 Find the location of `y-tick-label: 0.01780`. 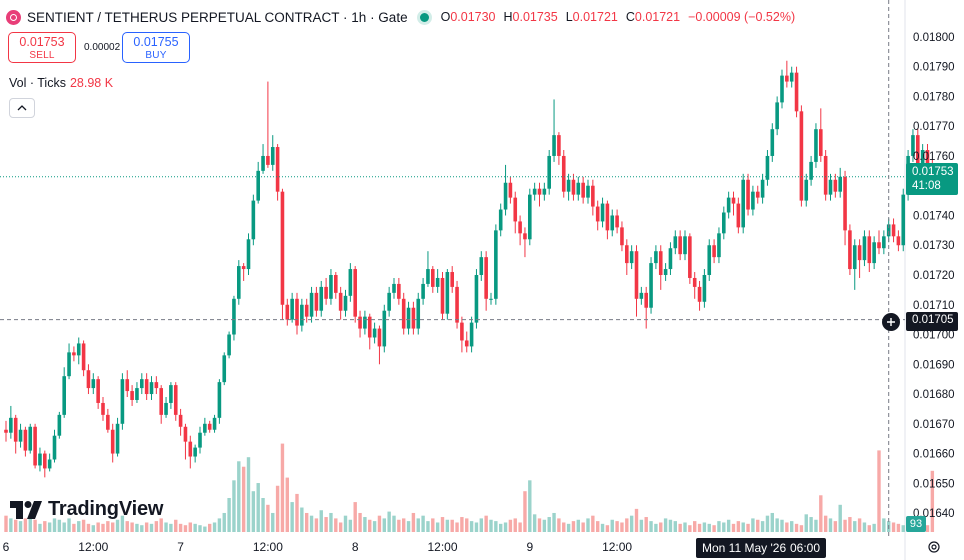

y-tick-label: 0.01780 is located at coordinates (934, 97).